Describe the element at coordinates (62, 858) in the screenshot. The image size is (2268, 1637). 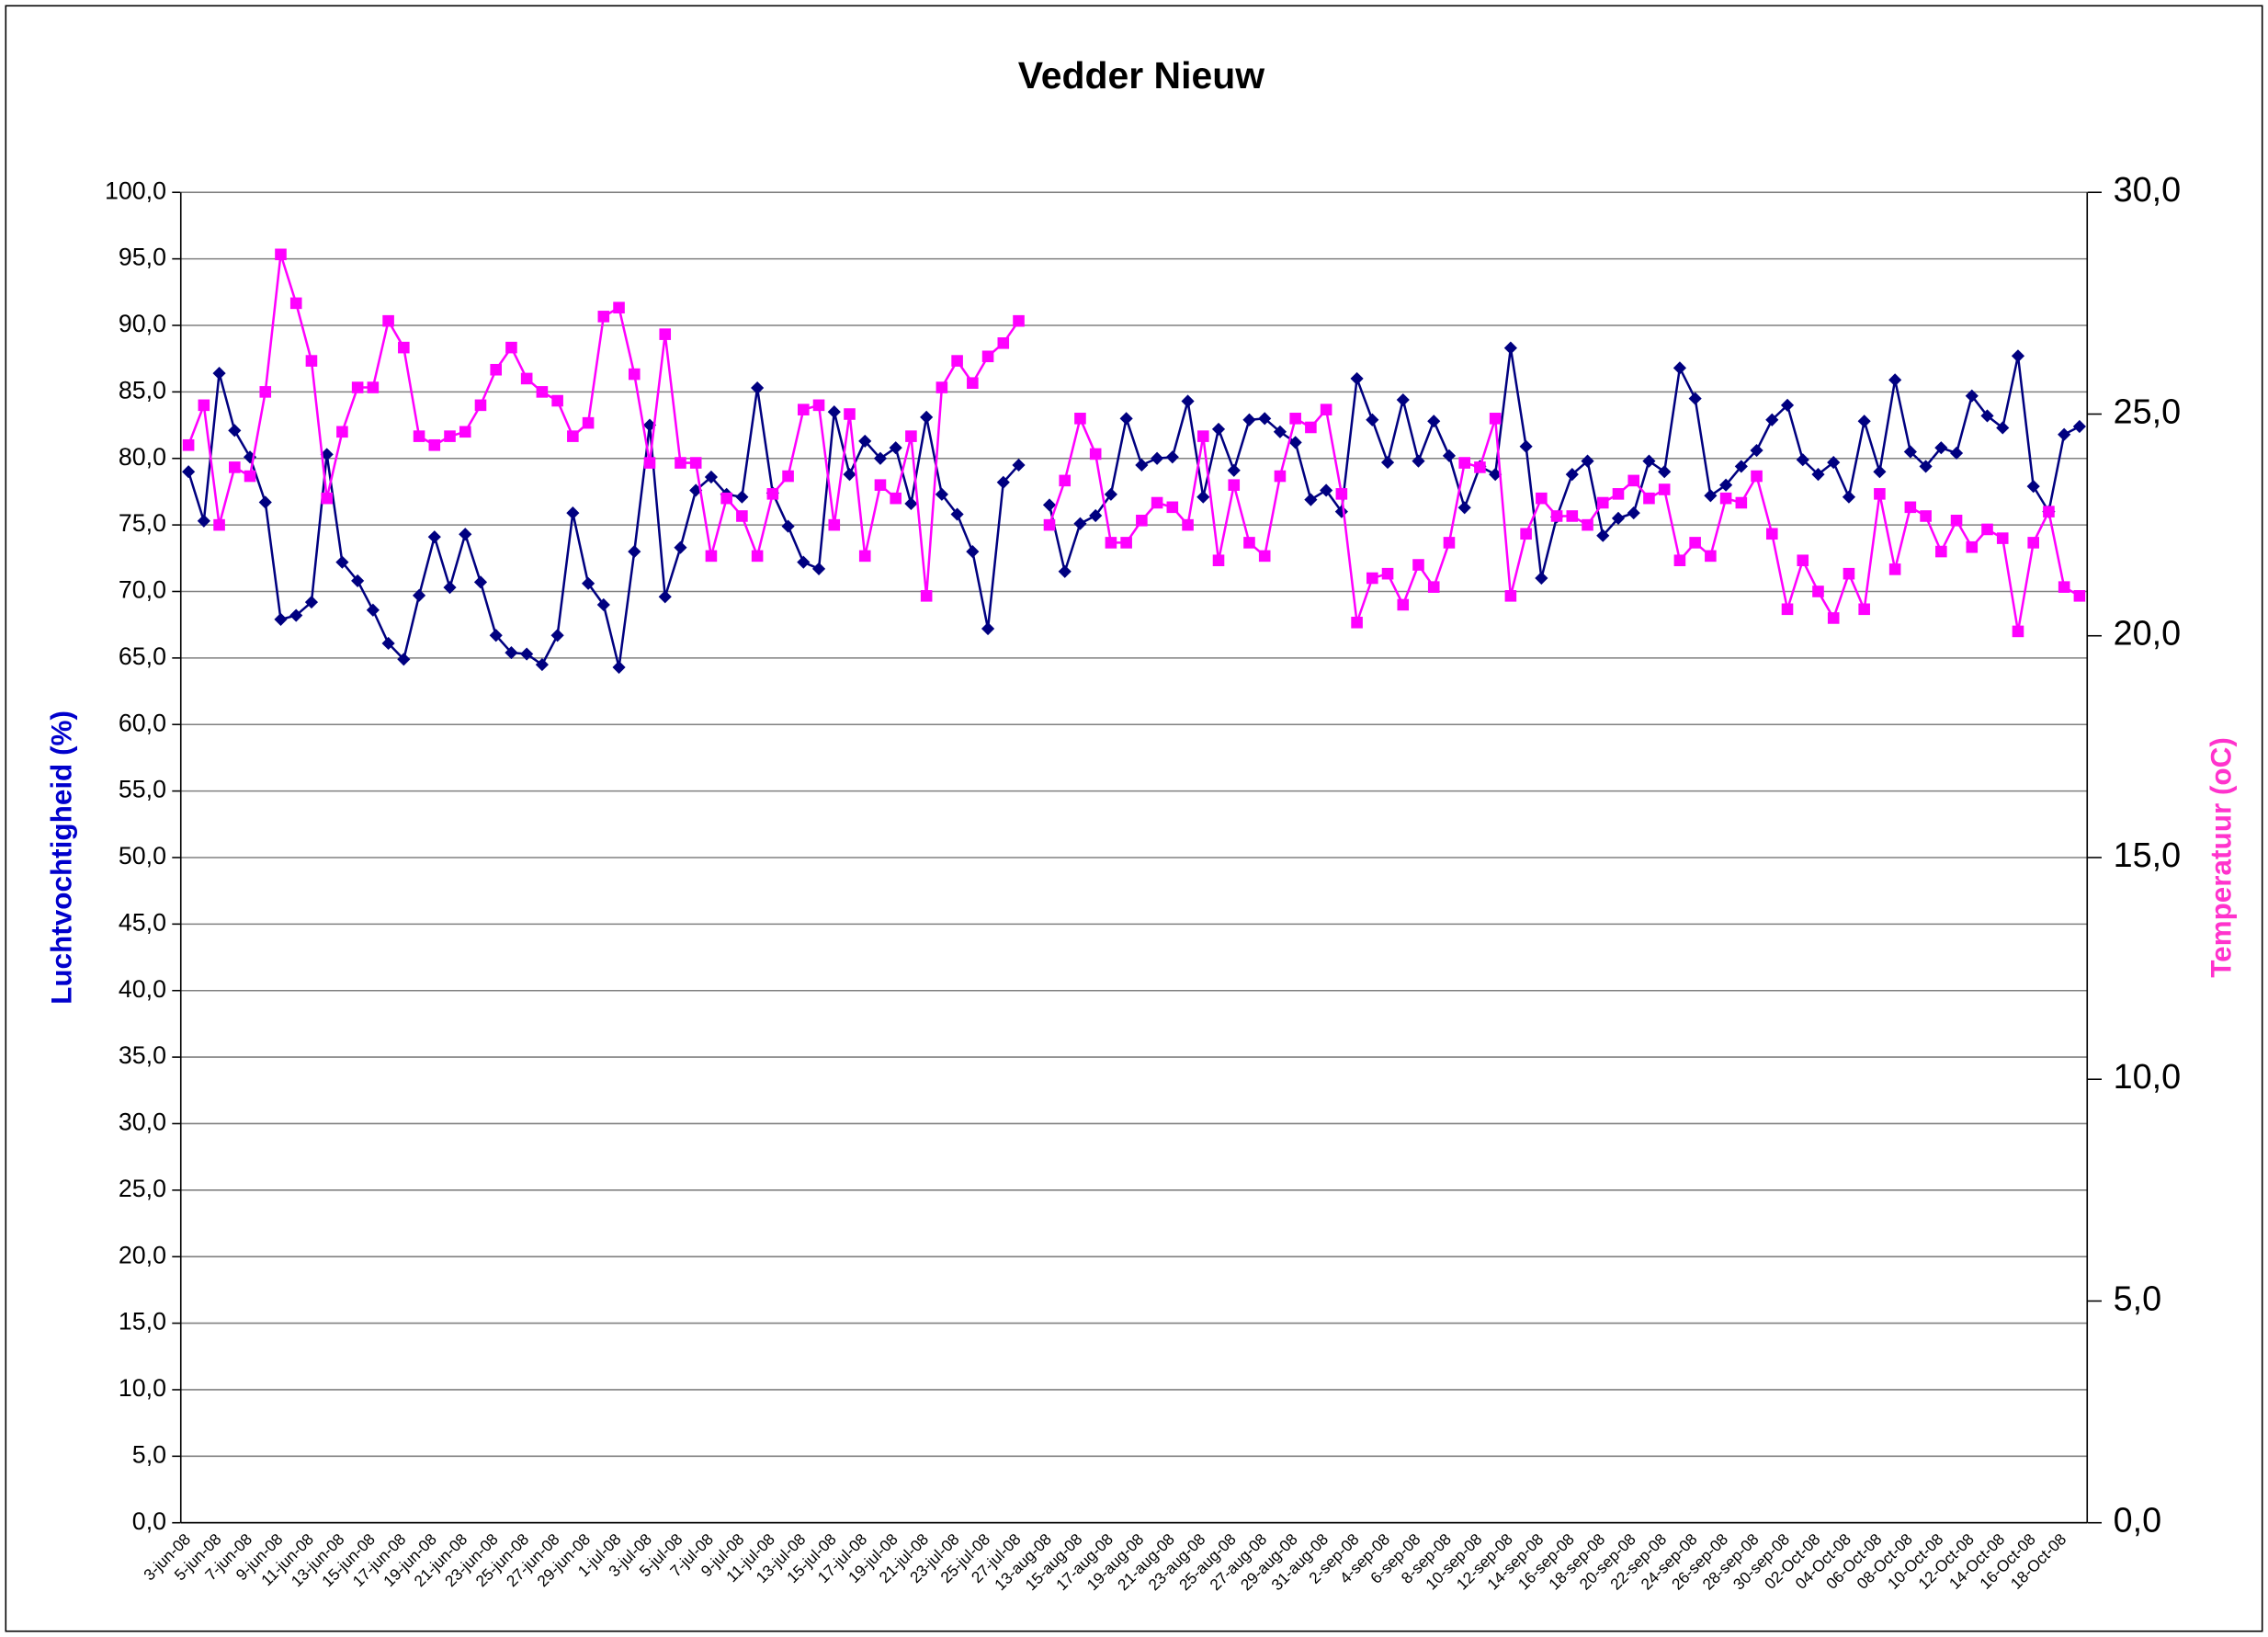
I see `y-axis-title: Luchtvochtigheid (%)` at that location.